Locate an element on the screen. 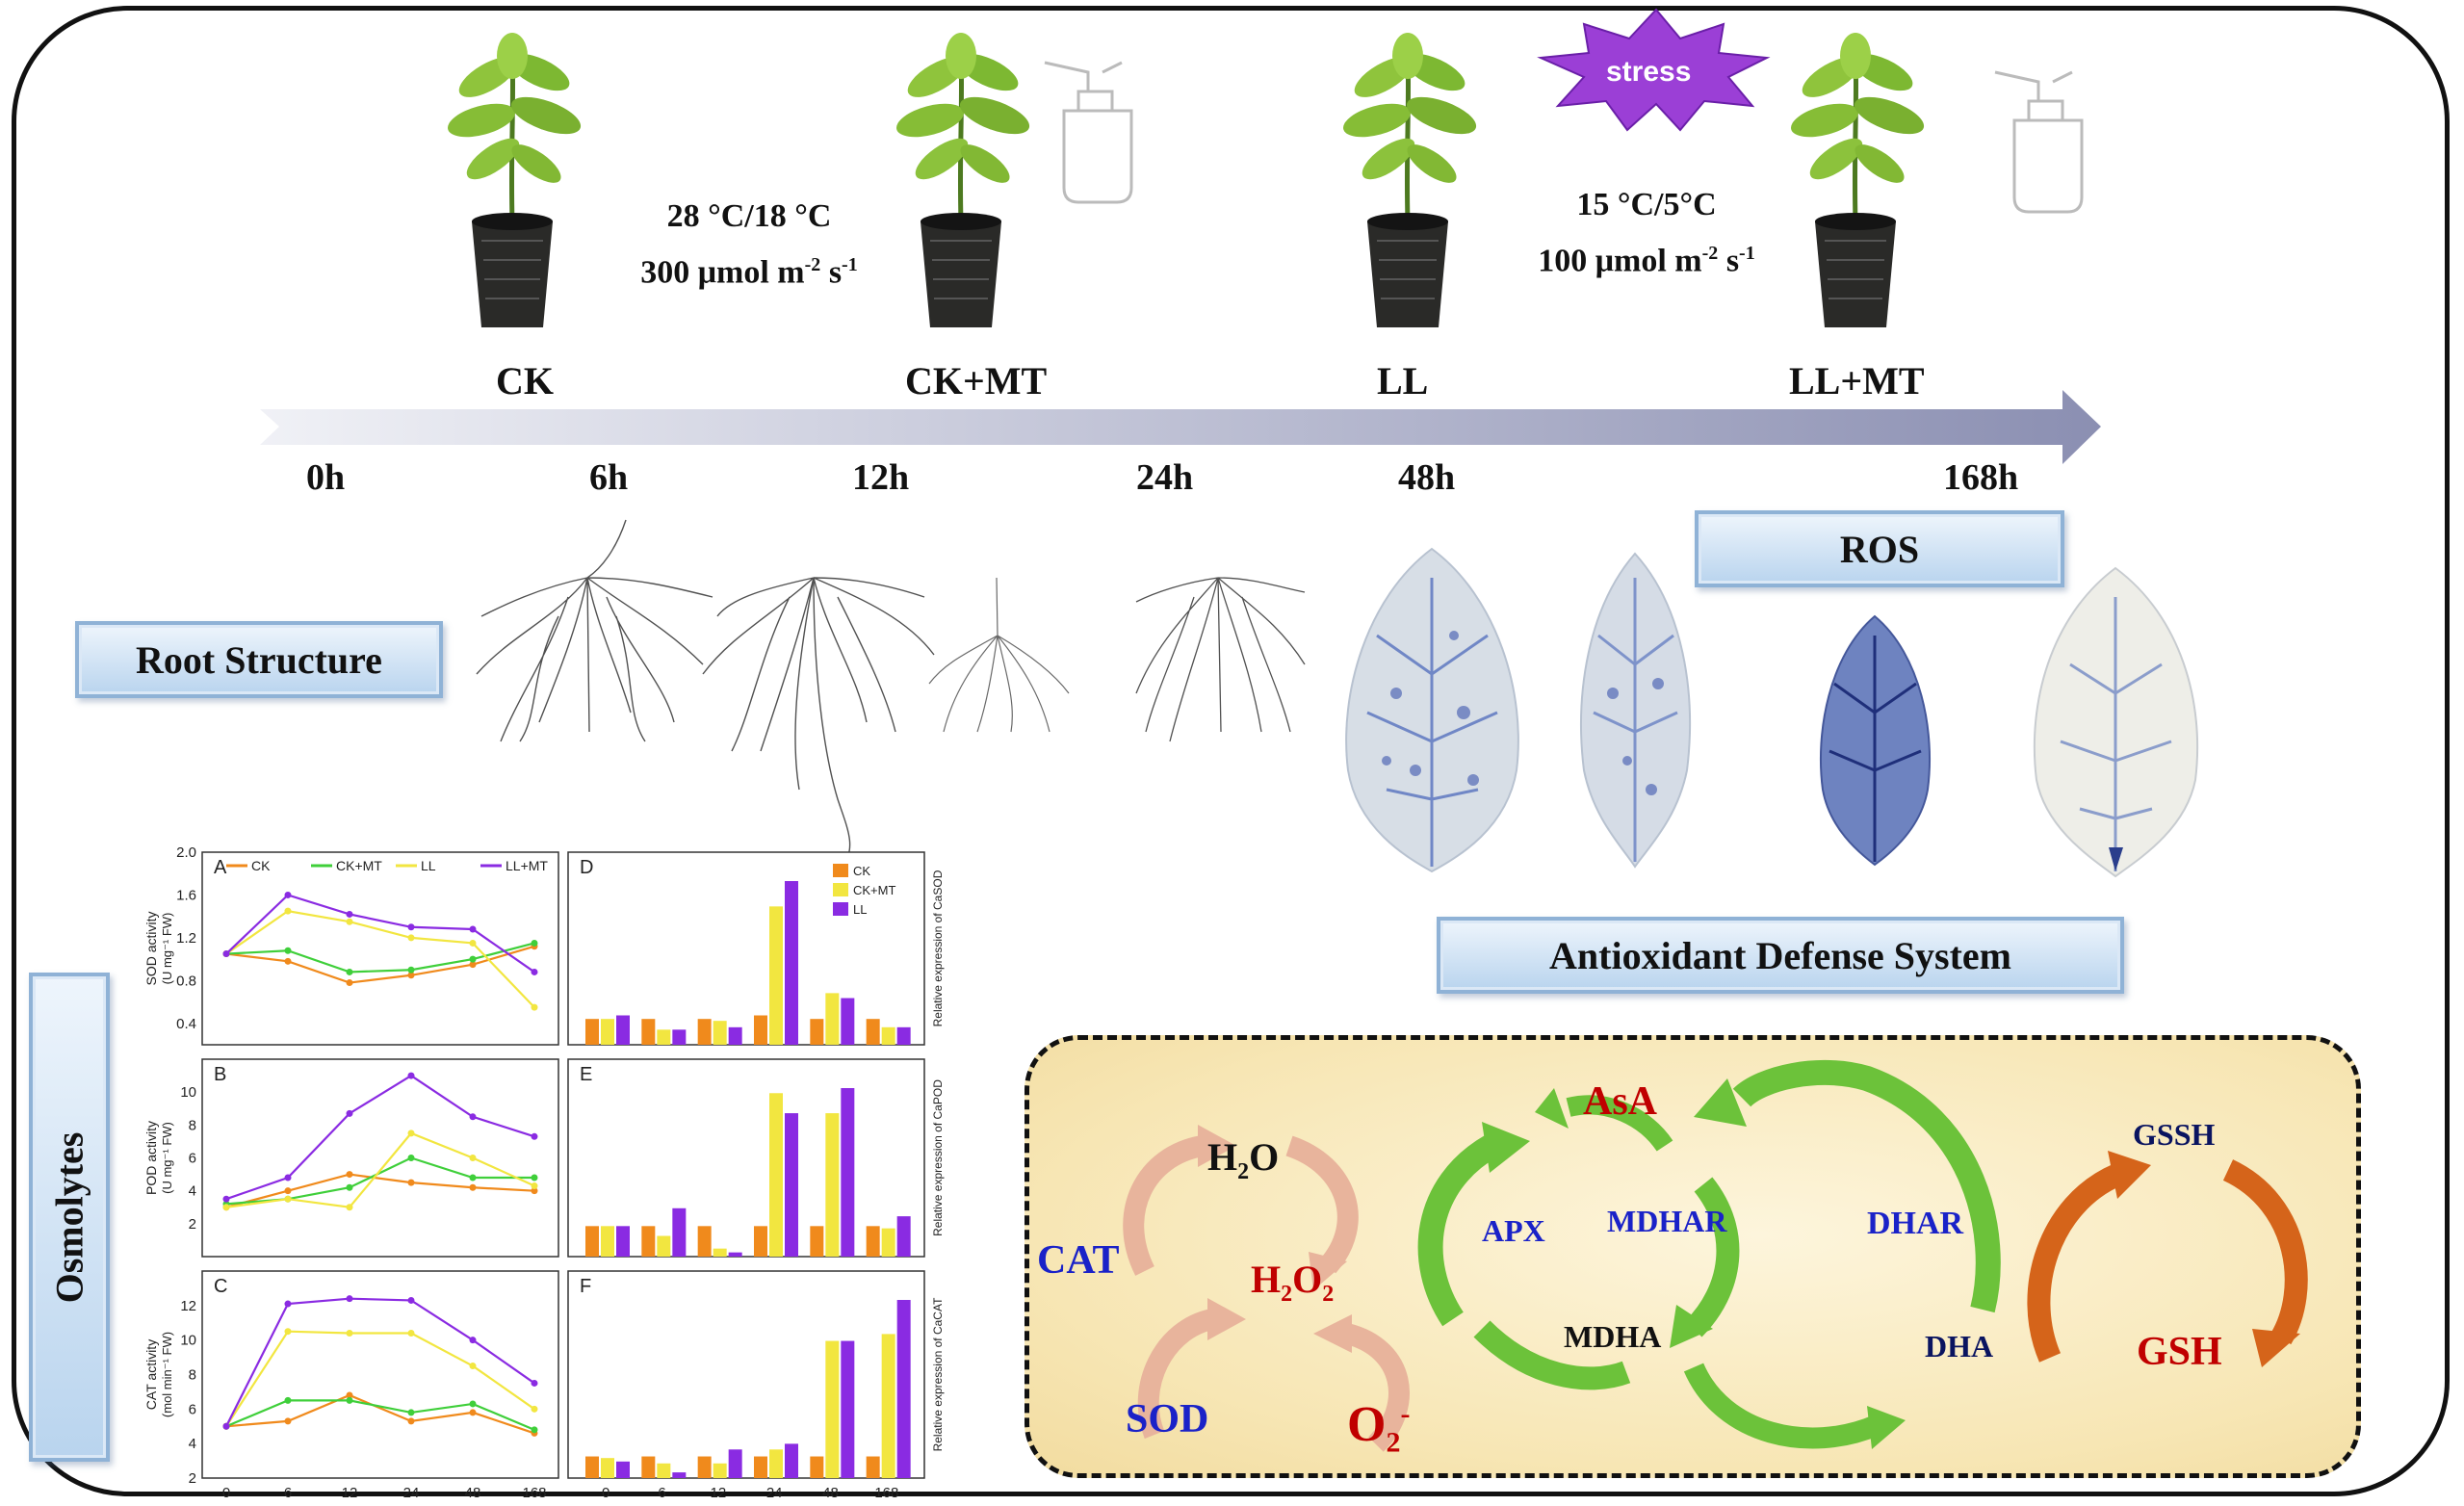 Image resolution: width=2464 pixels, height=1506 pixels. sprayer-icon is located at coordinates (2038, 142).